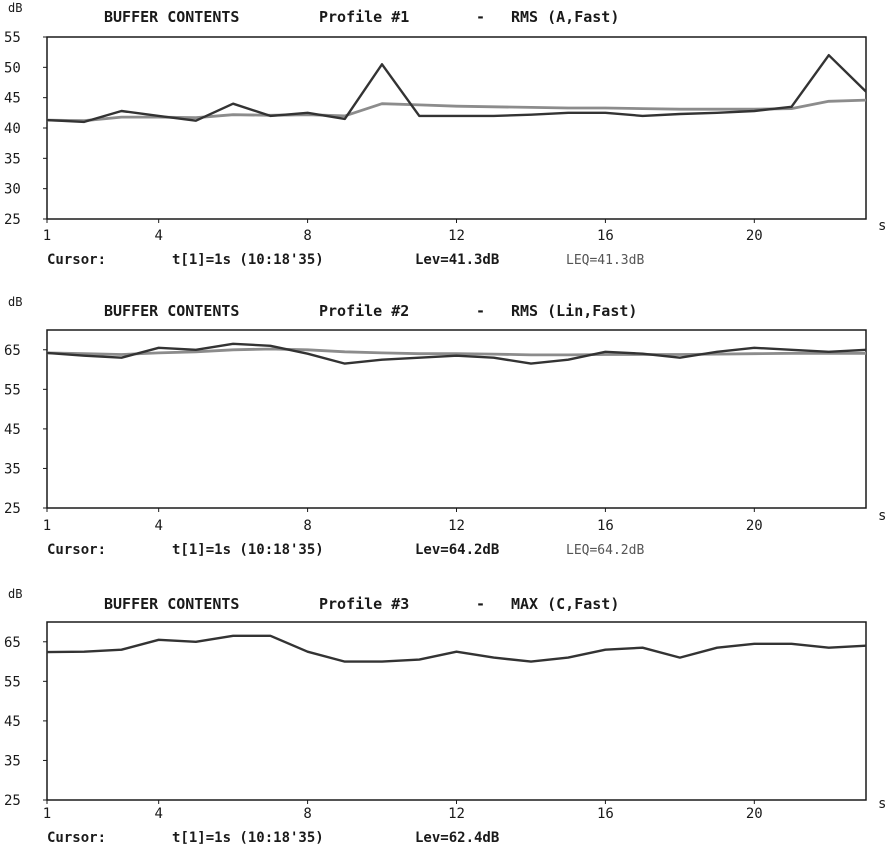 The image size is (894, 853). Describe the element at coordinates (47, 236) in the screenshot. I see `x-tick-label-1-0: 1` at that location.